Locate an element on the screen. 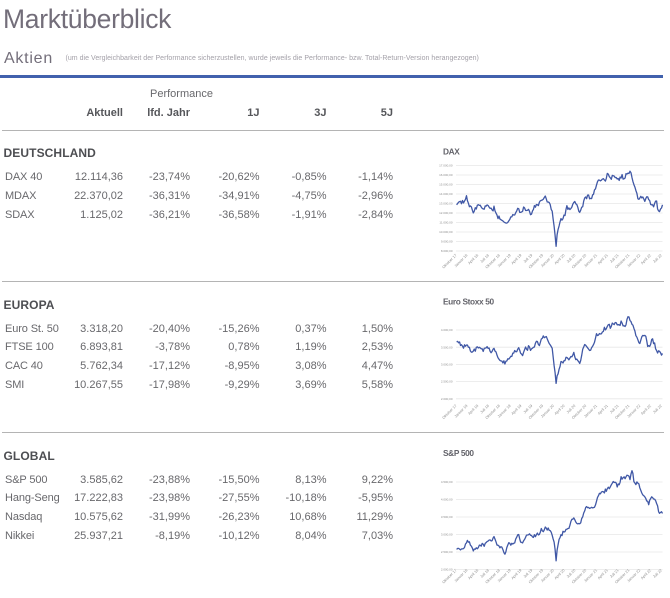  svg-text: 15.000,00 is located at coordinates (446, 185).